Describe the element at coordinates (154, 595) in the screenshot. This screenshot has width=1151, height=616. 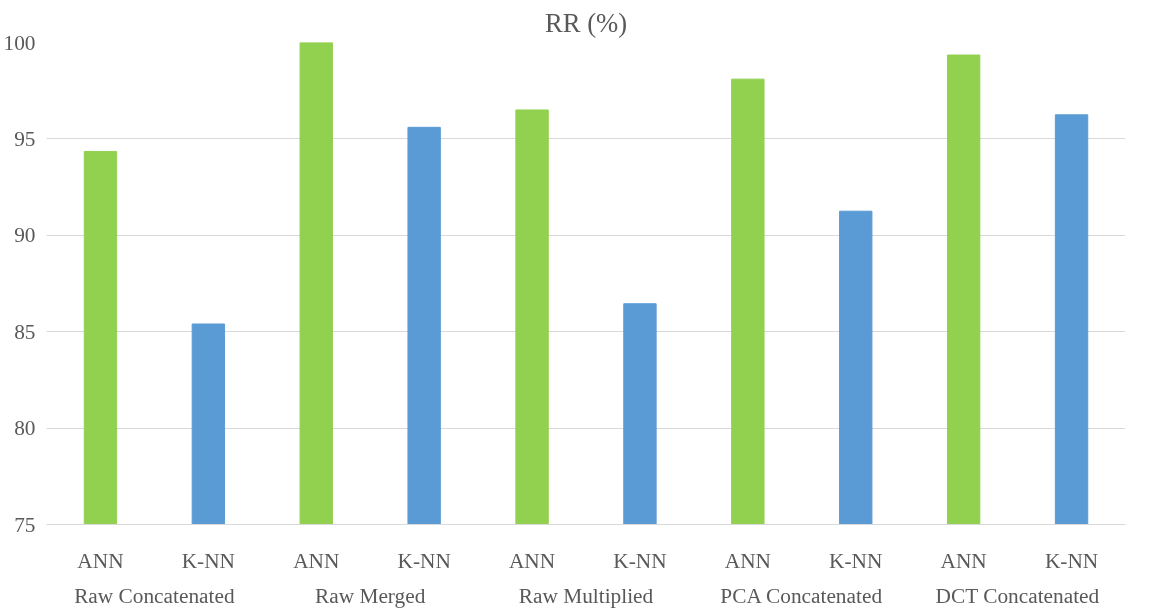
I see `text: Raw Concatenated` at that location.